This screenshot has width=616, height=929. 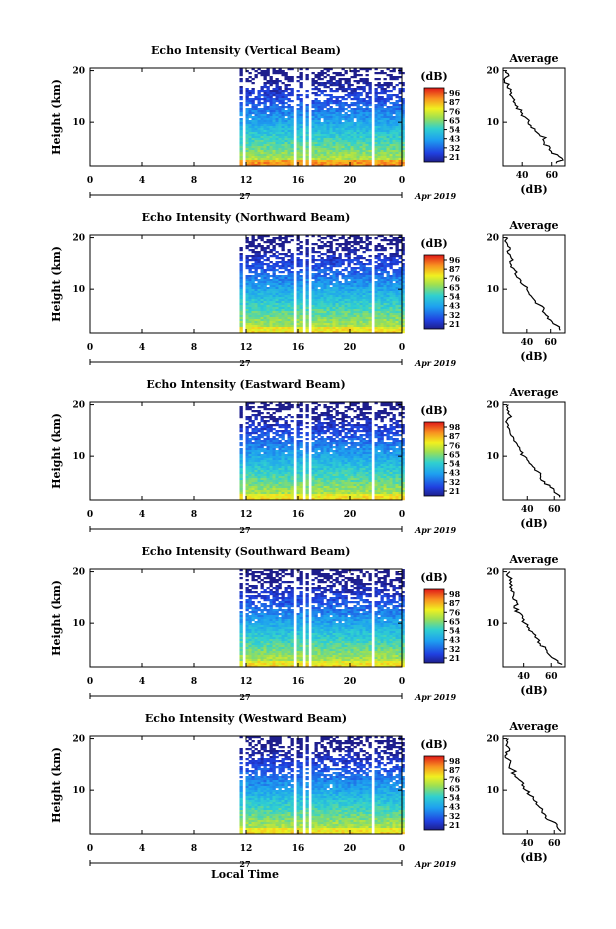 What do you see at coordinates (455, 111) in the screenshot?
I see `colorbar-tick-label: 76` at bounding box center [455, 111].